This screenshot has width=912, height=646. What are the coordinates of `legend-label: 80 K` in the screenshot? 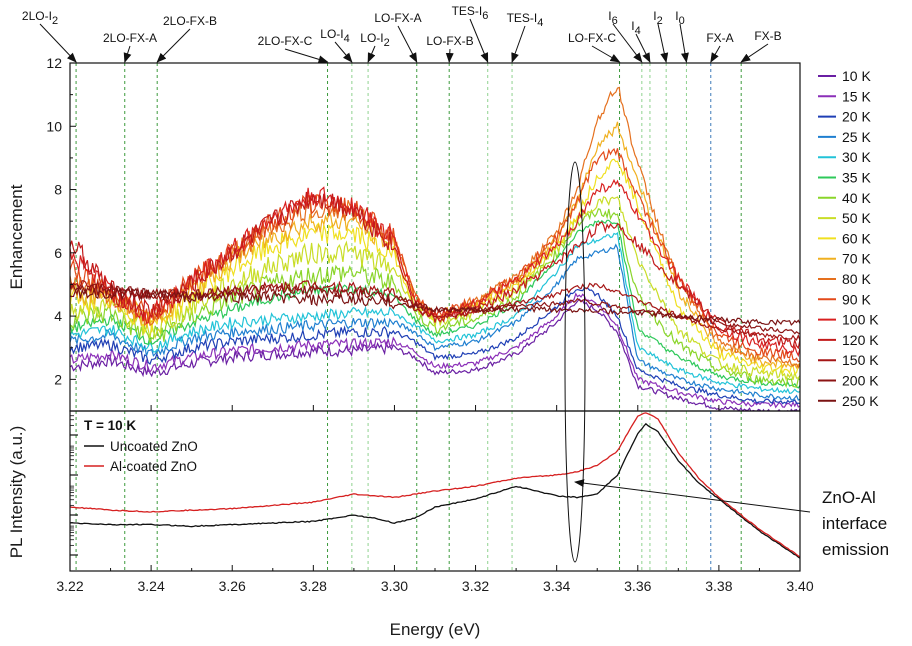 It's located at (856, 279).